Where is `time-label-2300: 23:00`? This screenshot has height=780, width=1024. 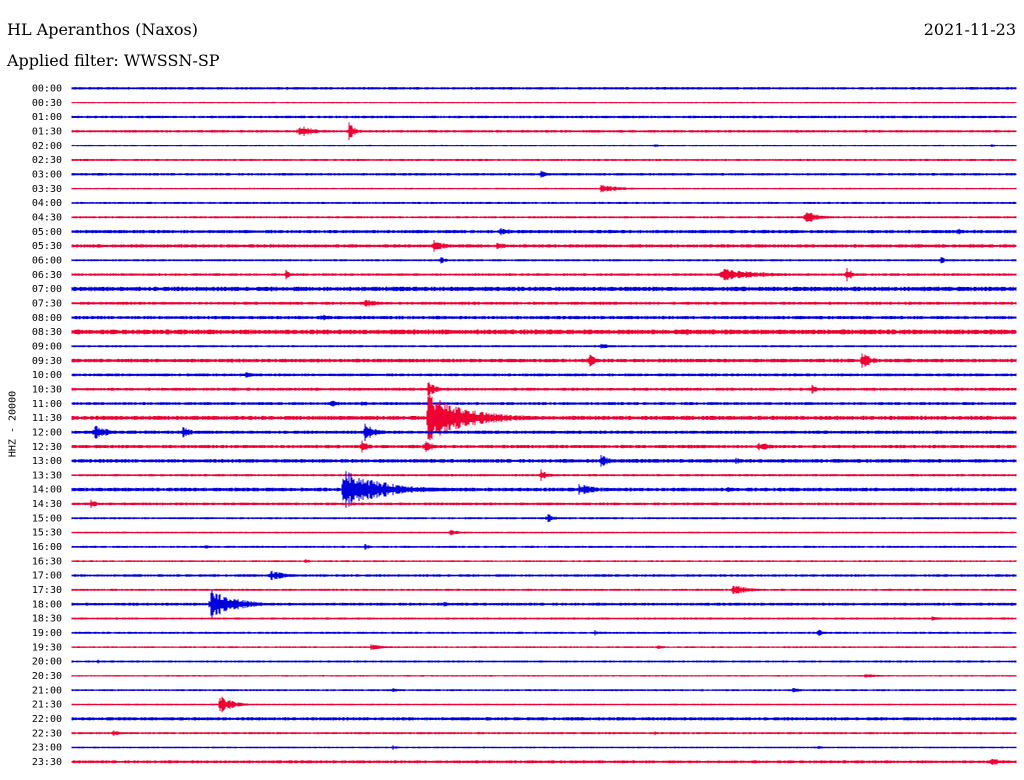 time-label-2300: 23:00 is located at coordinates (47, 748).